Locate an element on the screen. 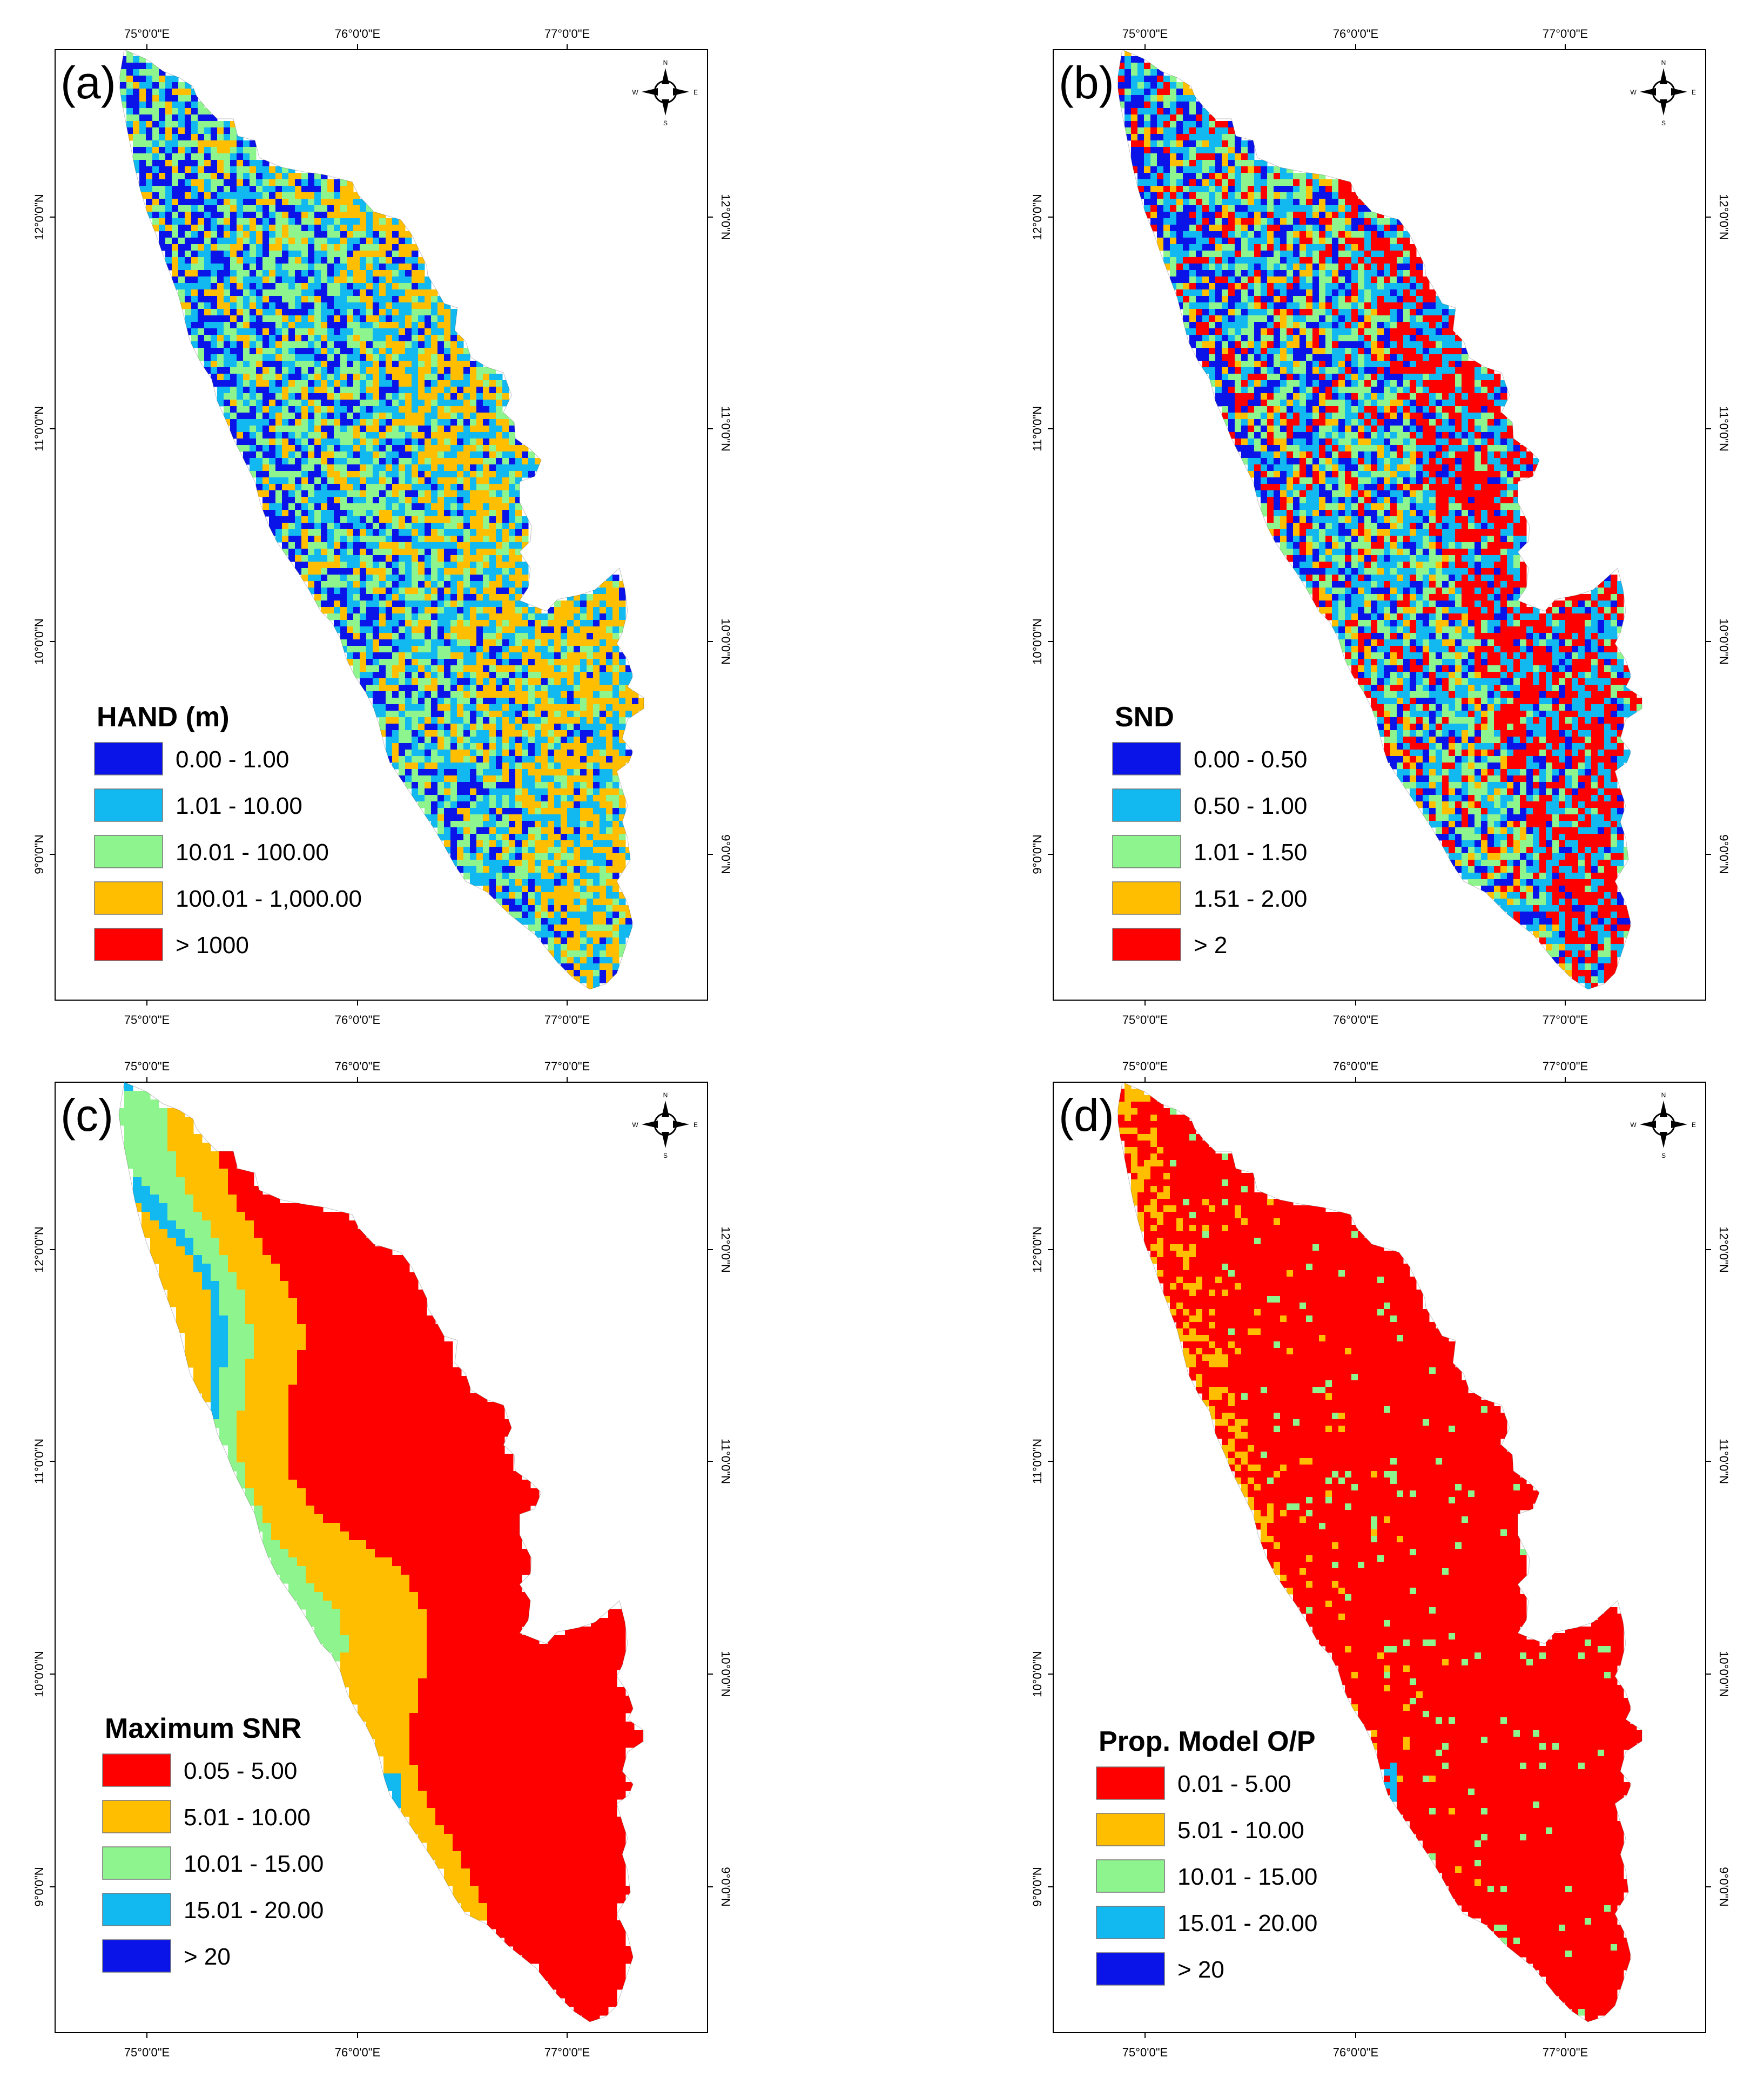  legend-title: SND is located at coordinates (1144, 717).